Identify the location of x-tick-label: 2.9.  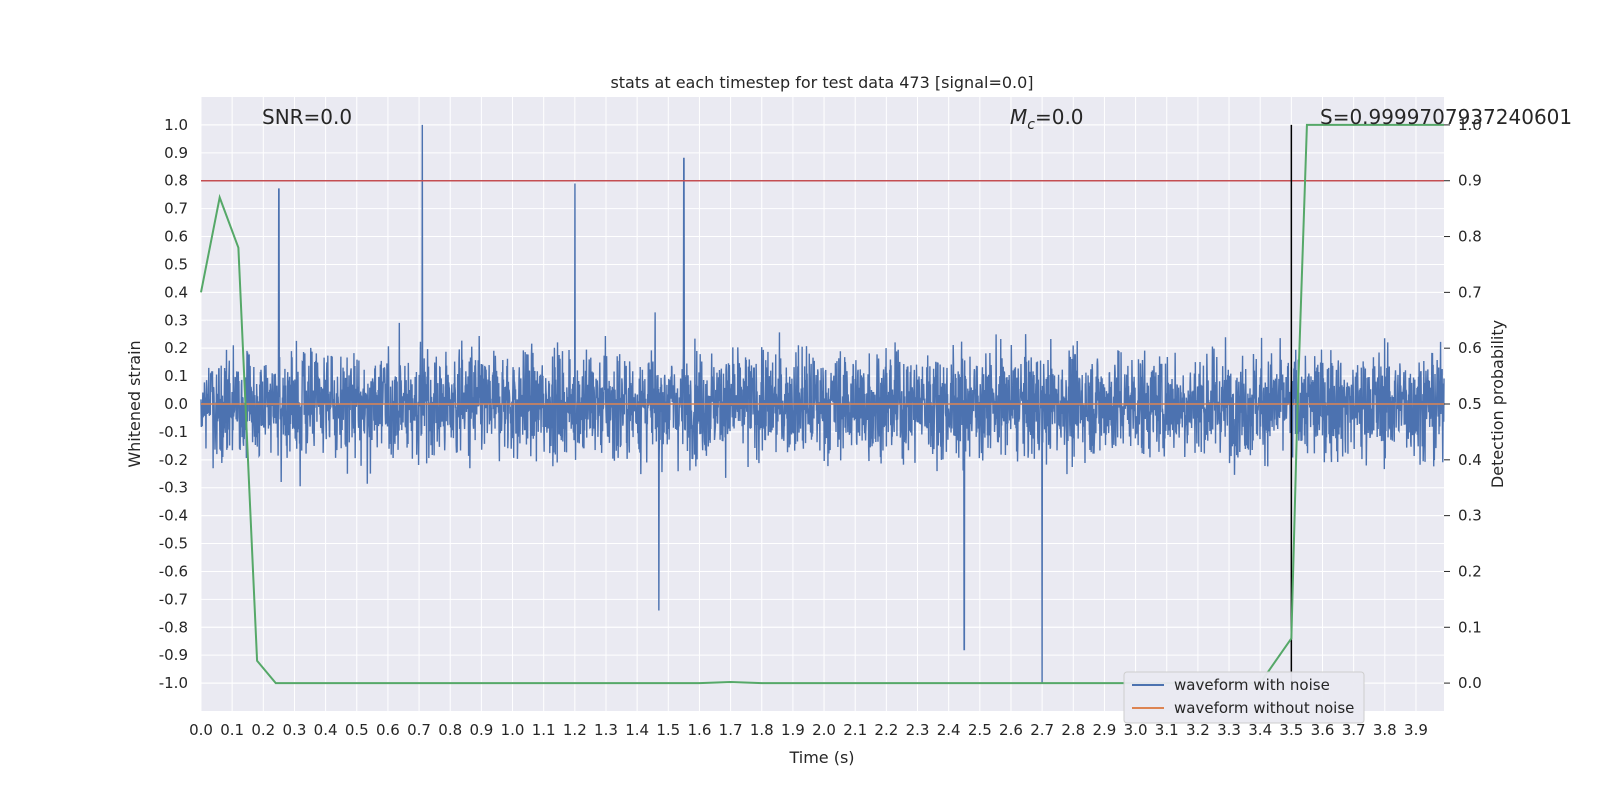
(1105, 730).